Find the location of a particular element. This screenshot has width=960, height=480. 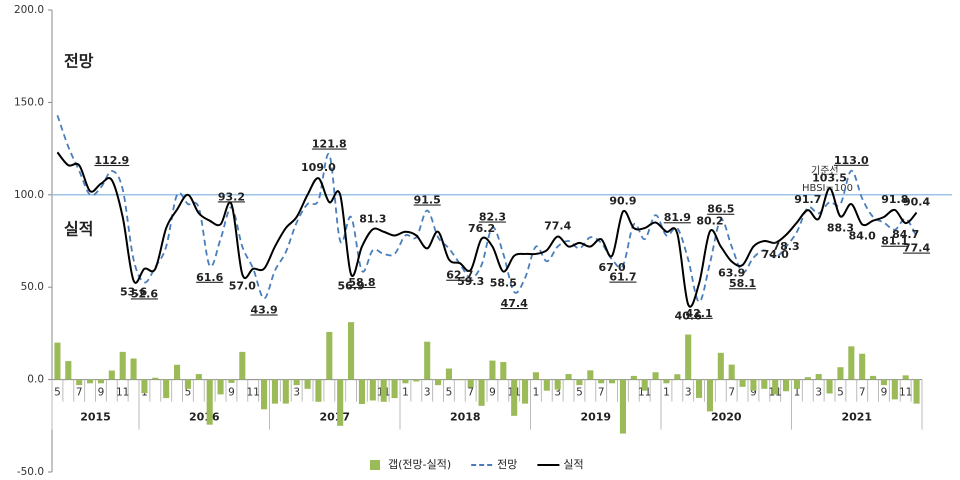

year-label: 2017 is located at coordinates (334, 417).